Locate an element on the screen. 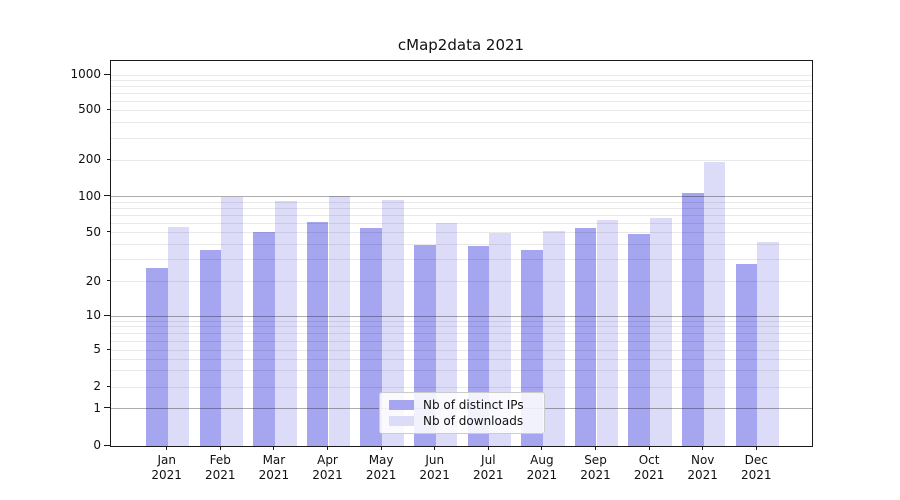 The width and height of the screenshot is (900, 500). legend-item-distinct-ips: Nb of distinct IPs is located at coordinates (462, 405).